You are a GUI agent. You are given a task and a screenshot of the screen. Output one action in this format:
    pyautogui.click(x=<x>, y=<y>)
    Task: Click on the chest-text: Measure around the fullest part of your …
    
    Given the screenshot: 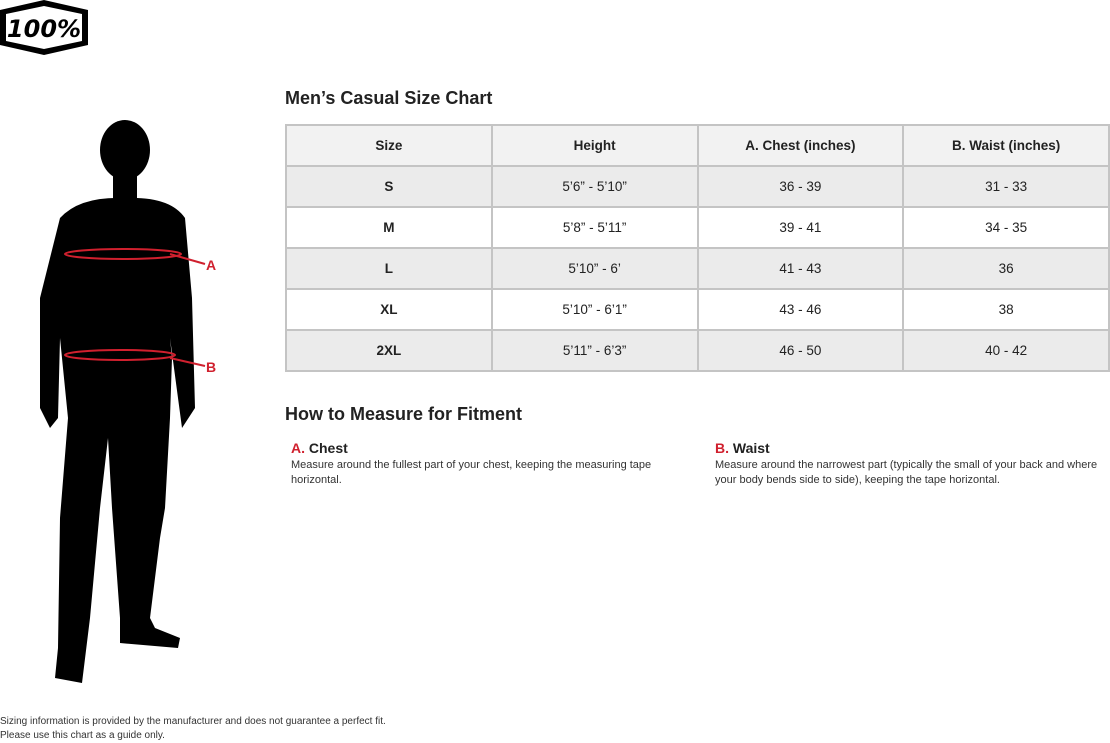 What is the action you would take?
    pyautogui.click(x=471, y=472)
    